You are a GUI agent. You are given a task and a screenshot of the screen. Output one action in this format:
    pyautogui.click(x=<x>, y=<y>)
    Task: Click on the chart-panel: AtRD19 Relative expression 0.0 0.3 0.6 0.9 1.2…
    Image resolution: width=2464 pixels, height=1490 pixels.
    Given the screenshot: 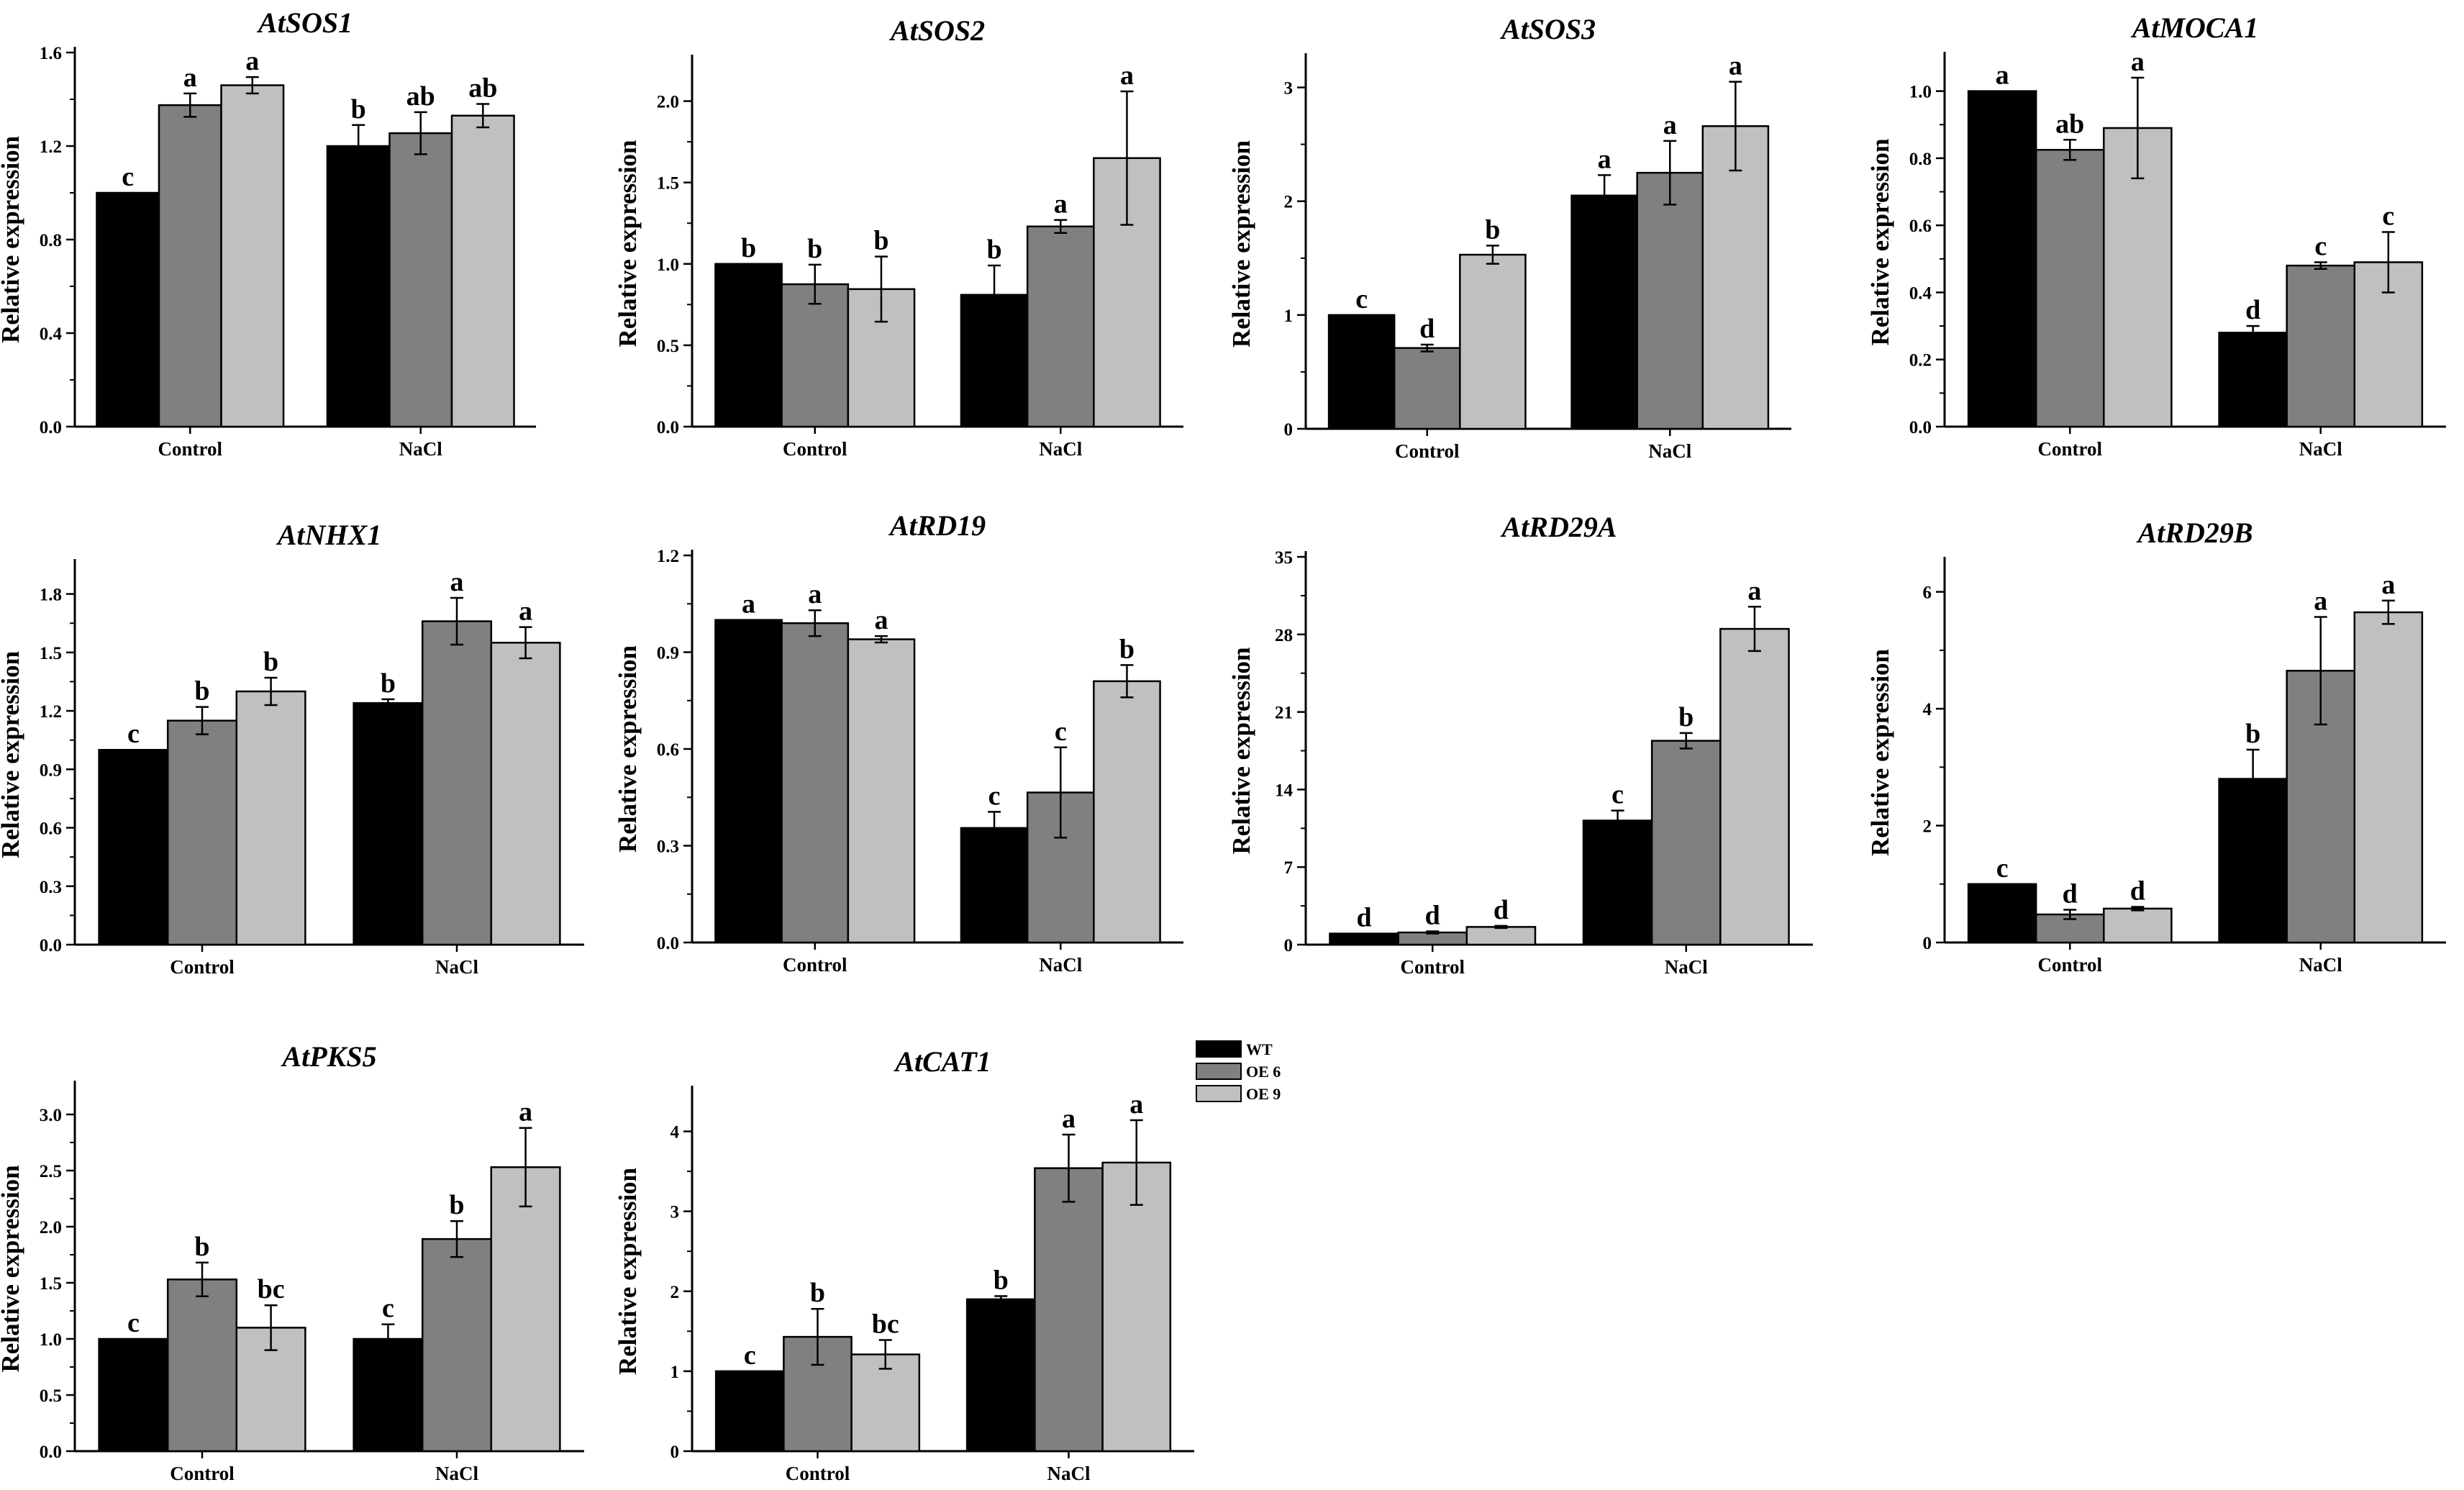 What is the action you would take?
    pyautogui.click(x=898, y=743)
    